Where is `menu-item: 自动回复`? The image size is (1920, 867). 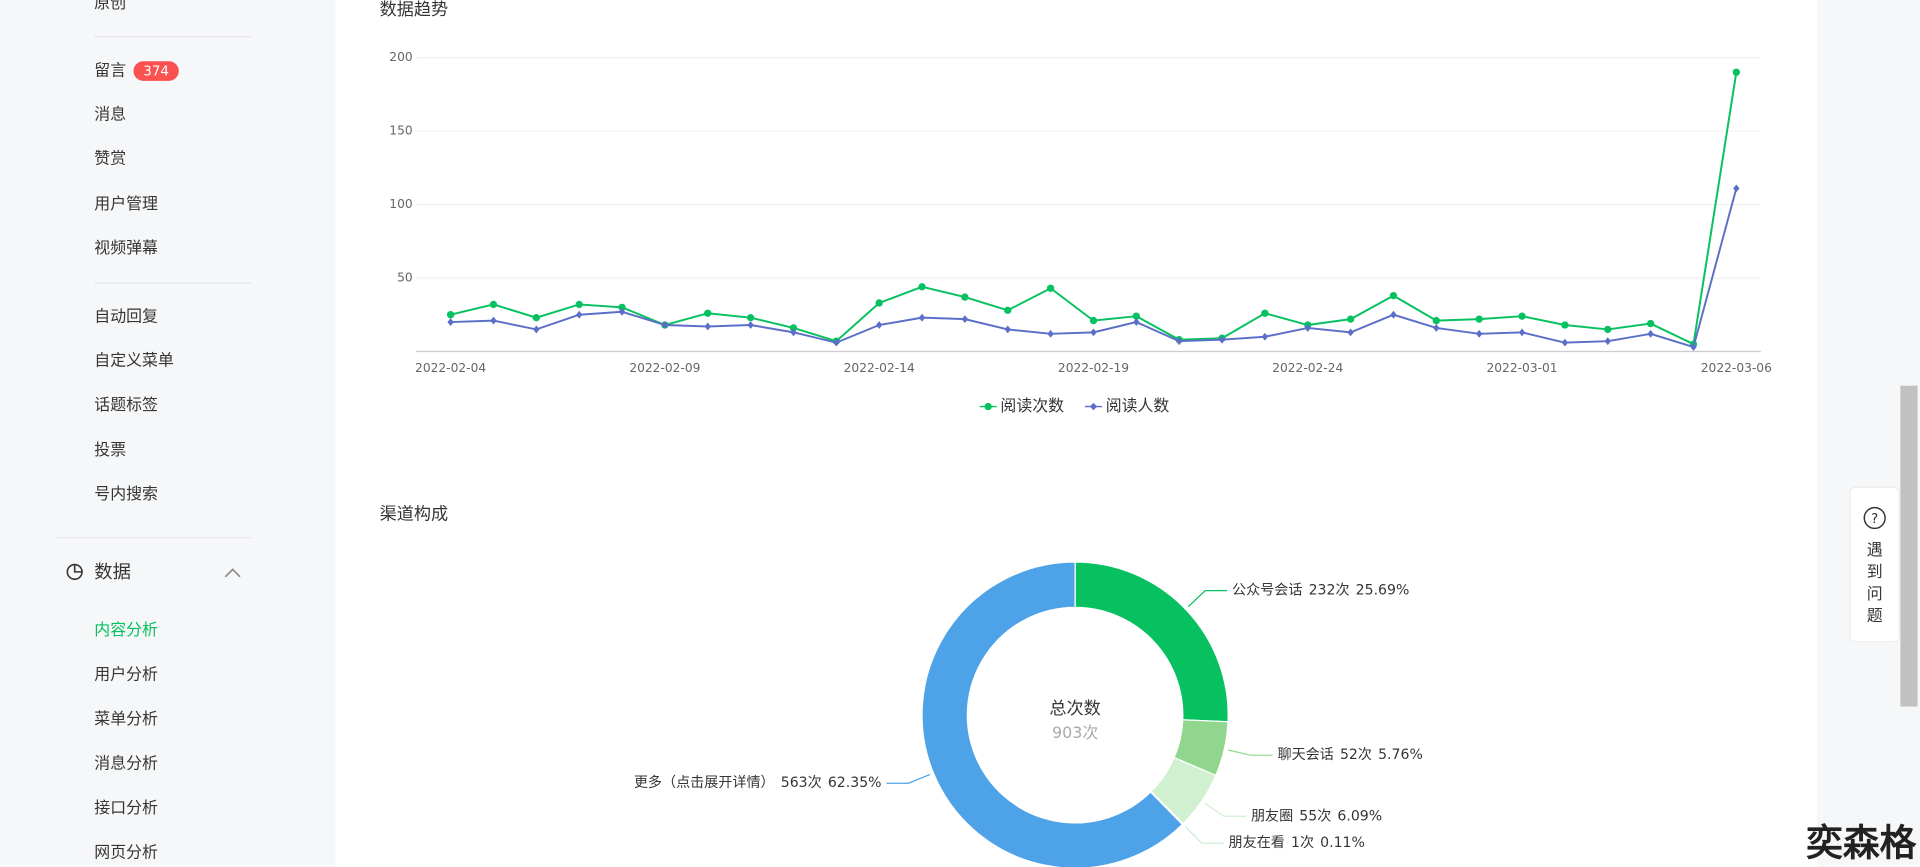 menu-item: 自动回复 is located at coordinates (126, 316).